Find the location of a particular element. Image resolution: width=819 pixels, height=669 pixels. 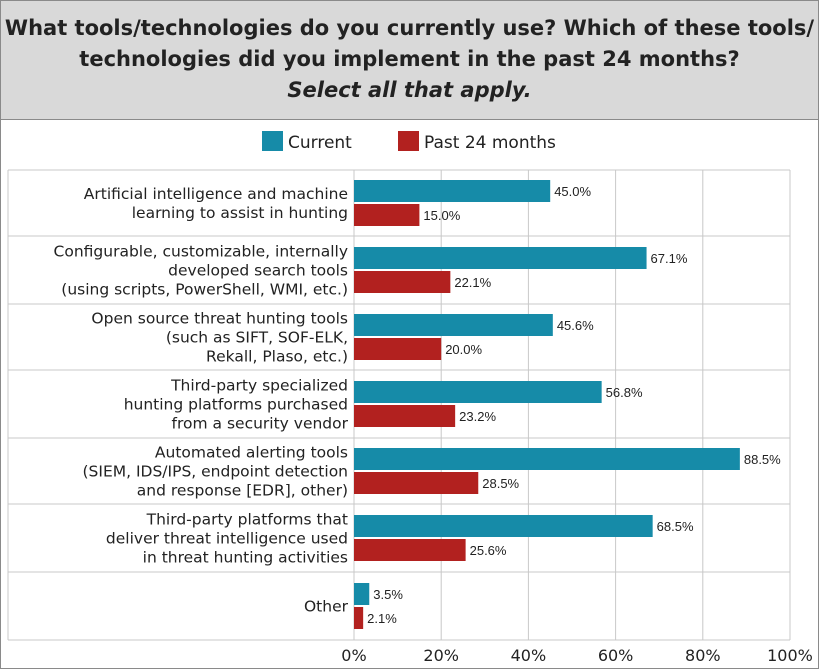

data-label: 28.5% is located at coordinates (500, 483).